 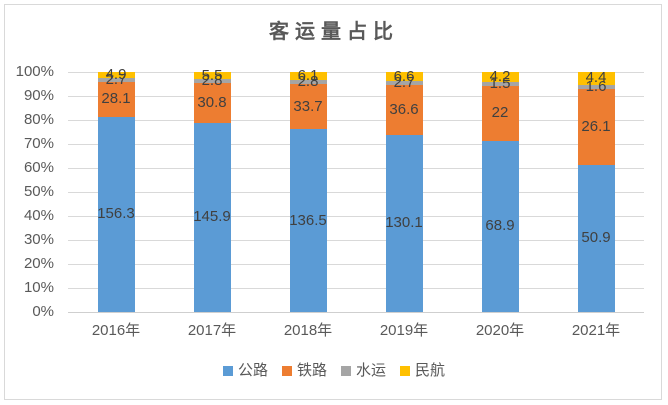 I want to click on bar-segment-公路-2016年, so click(x=116, y=214).